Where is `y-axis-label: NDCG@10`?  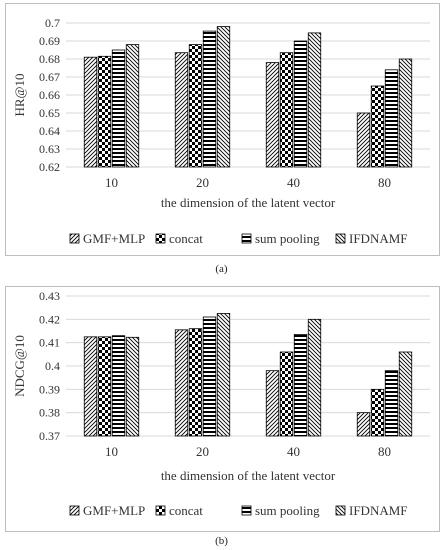 y-axis-label: NDCG@10 is located at coordinates (19, 366).